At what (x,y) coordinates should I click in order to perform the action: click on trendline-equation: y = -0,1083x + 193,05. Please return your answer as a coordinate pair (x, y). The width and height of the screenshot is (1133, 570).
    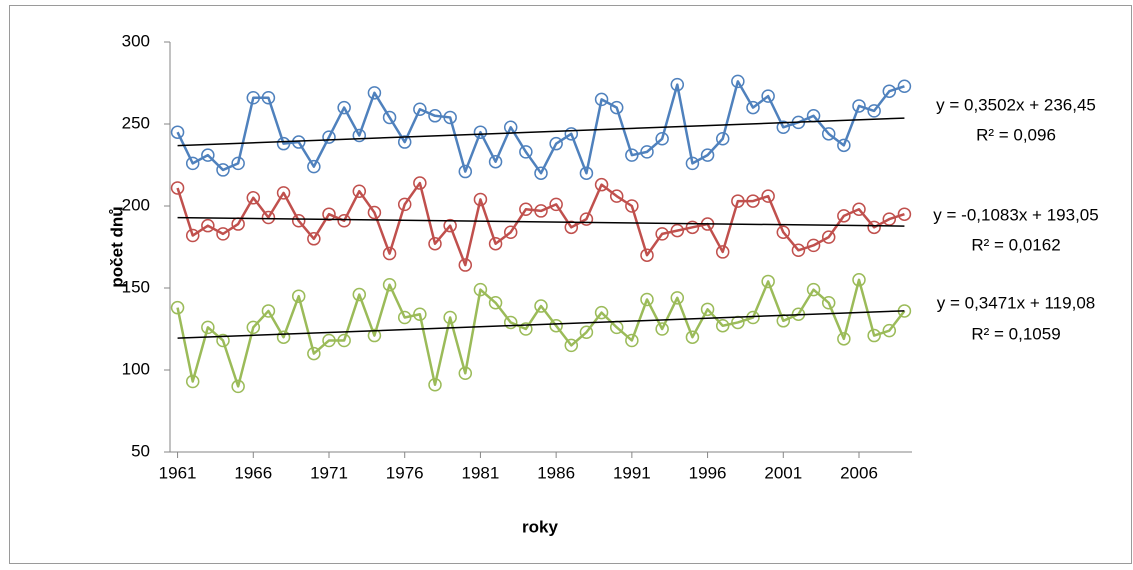
    Looking at the image, I should click on (1015, 214).